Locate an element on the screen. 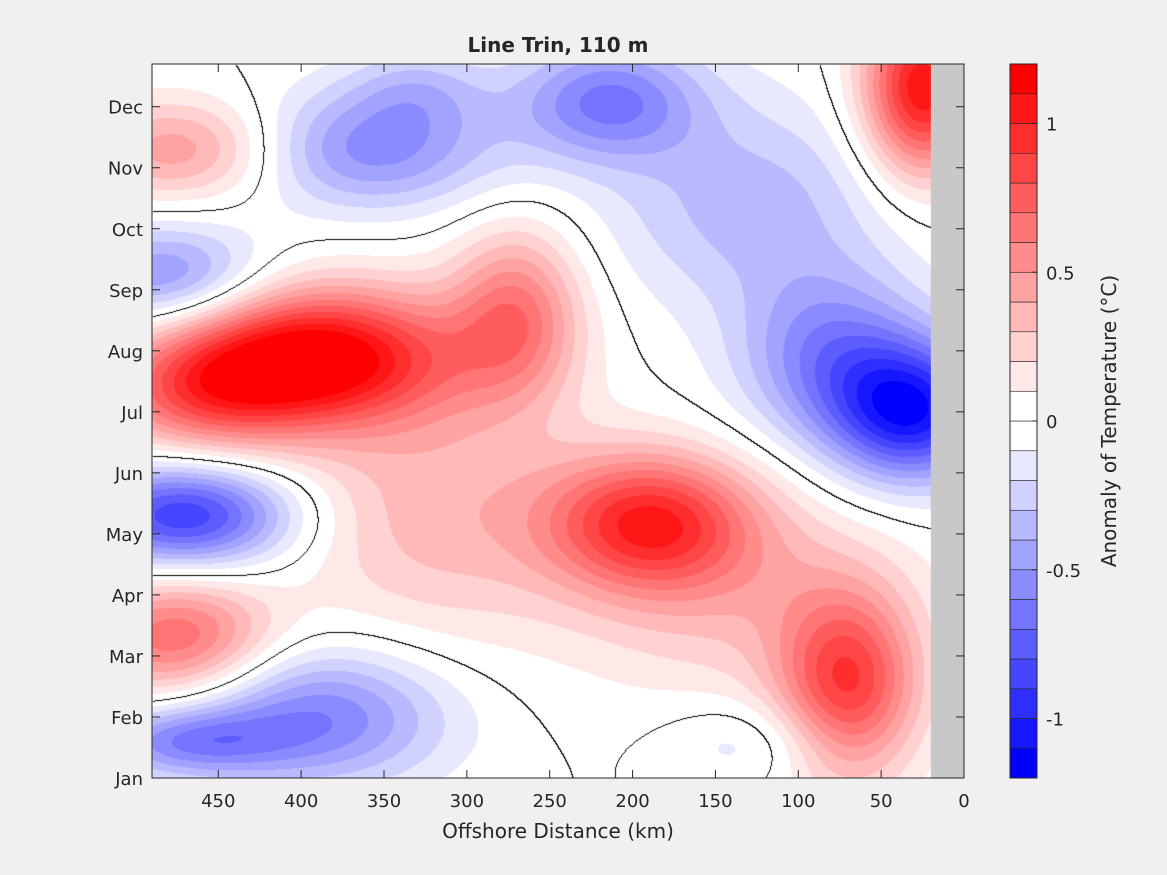  y-tick-label: Apr is located at coordinates (128, 596).